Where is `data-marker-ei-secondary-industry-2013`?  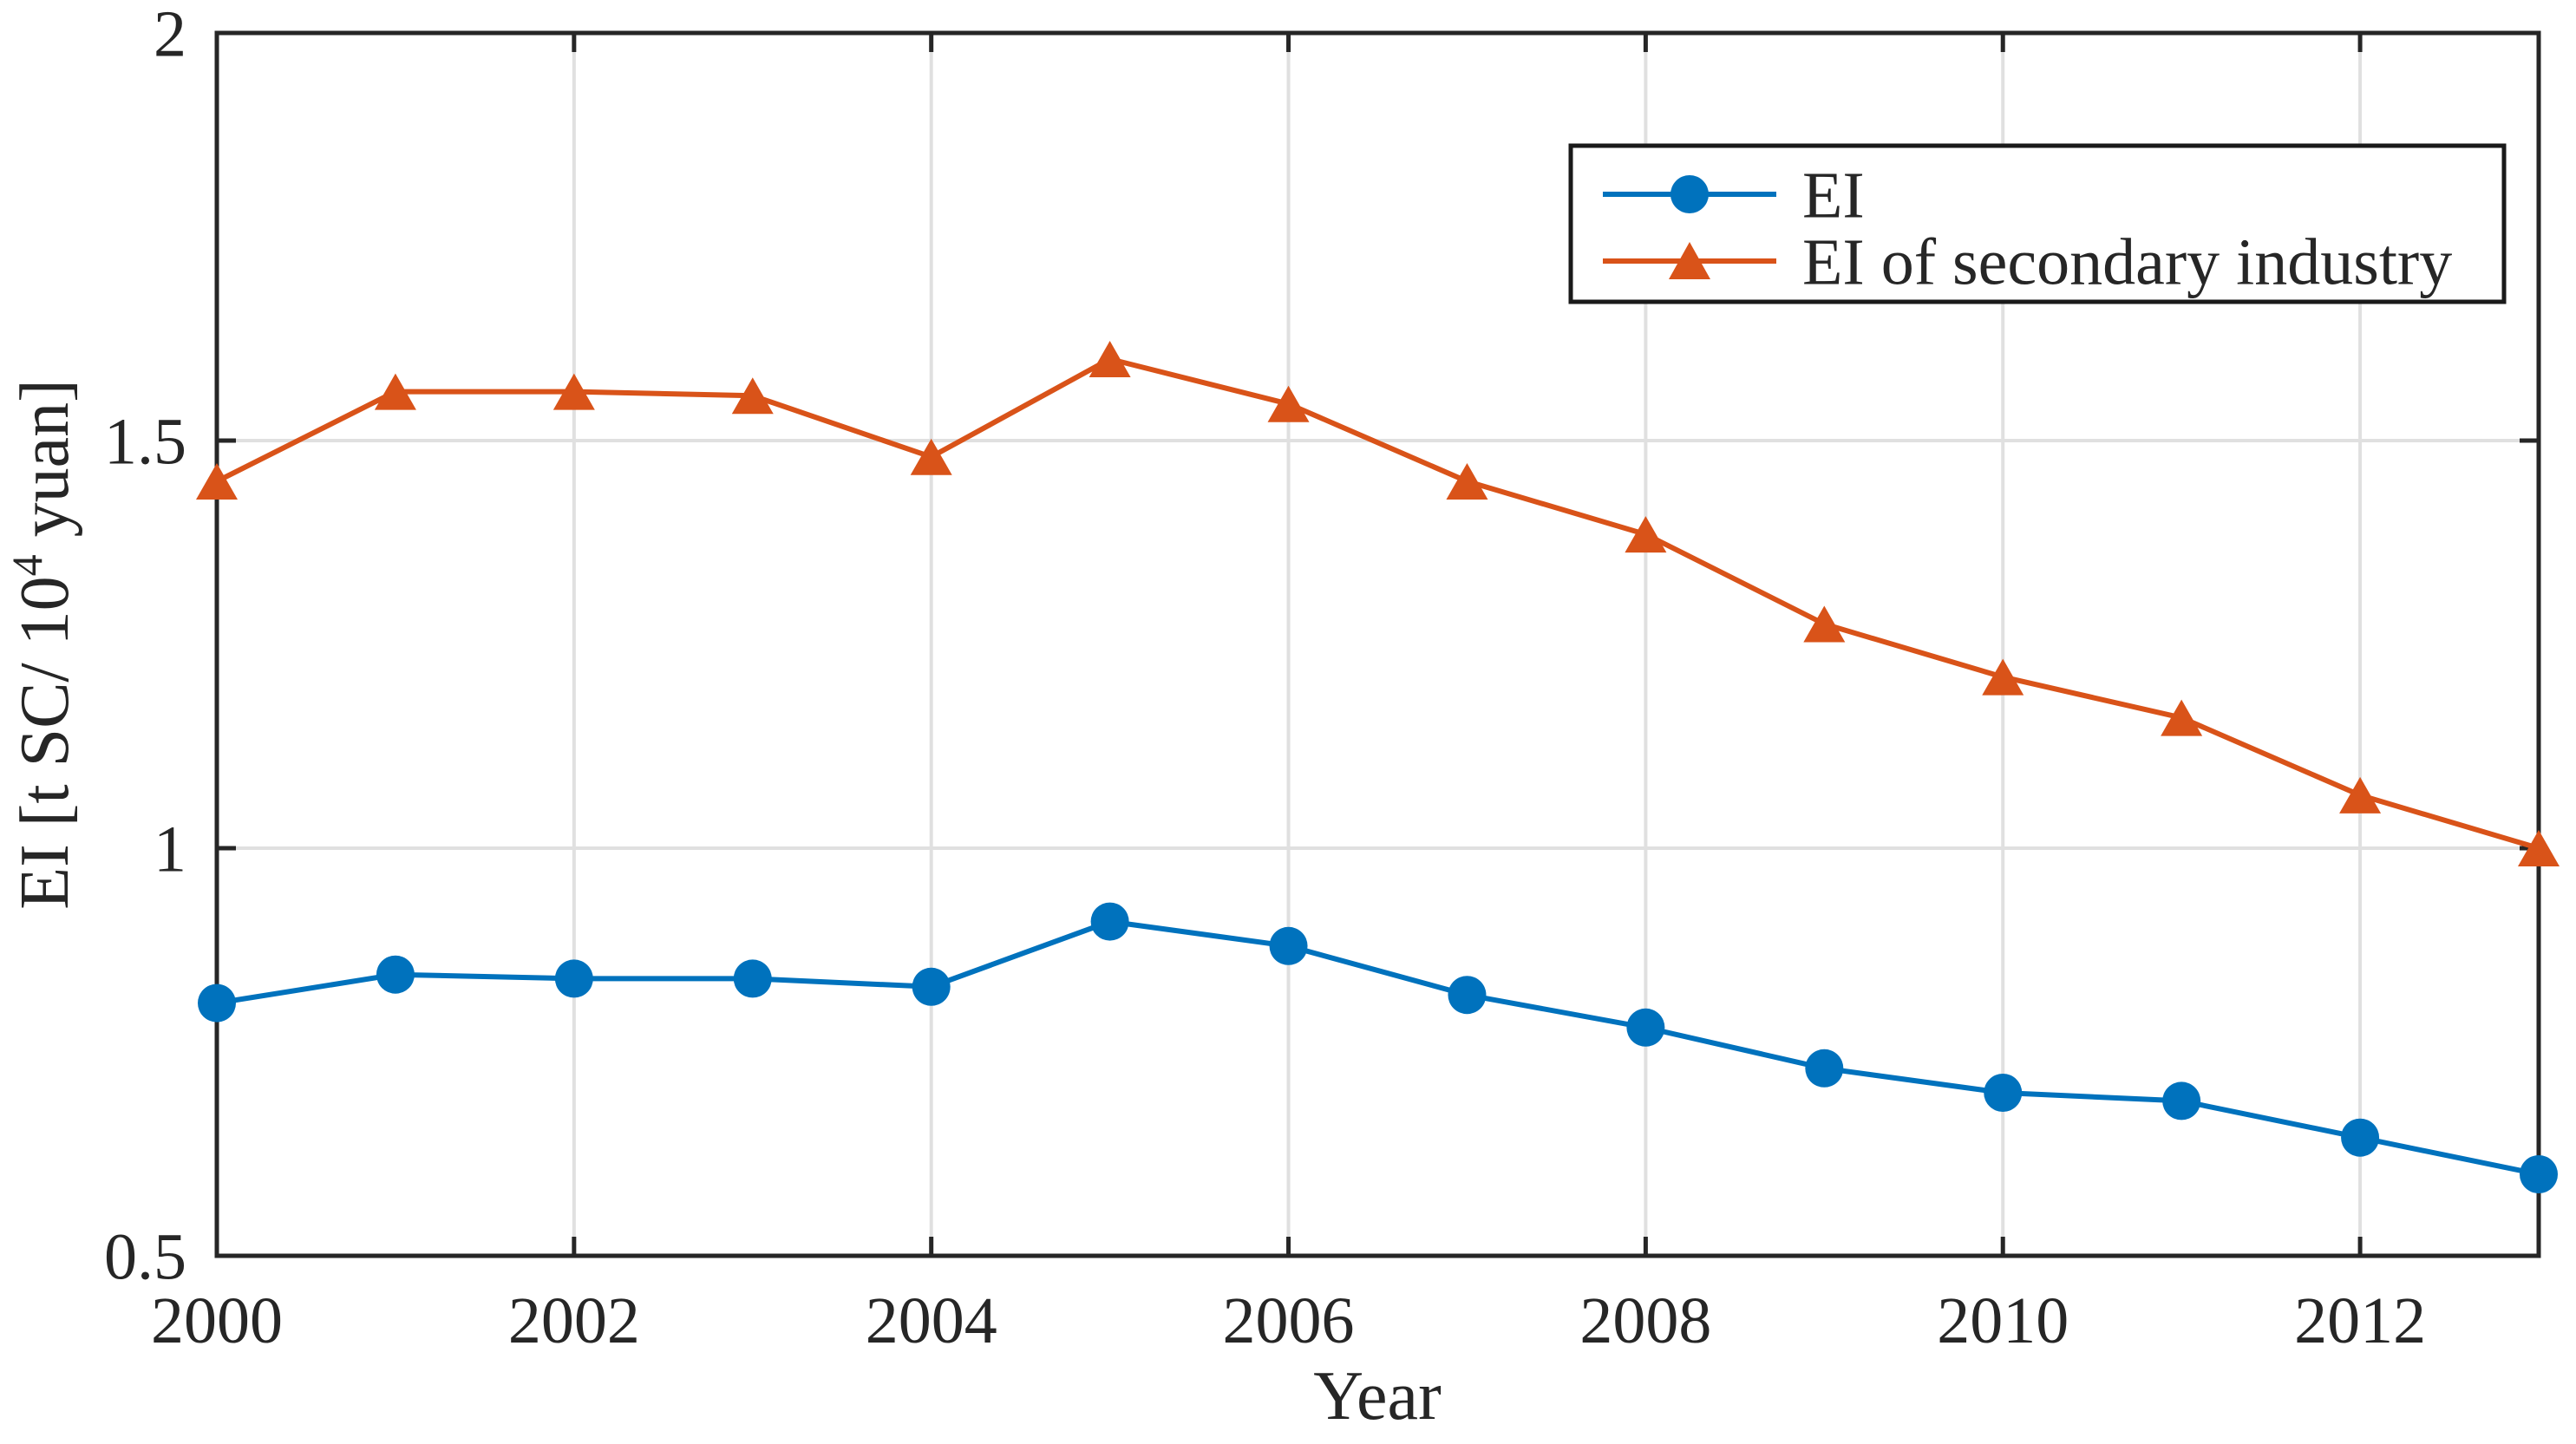
data-marker-ei-secondary-industry-2013 is located at coordinates (2539, 848).